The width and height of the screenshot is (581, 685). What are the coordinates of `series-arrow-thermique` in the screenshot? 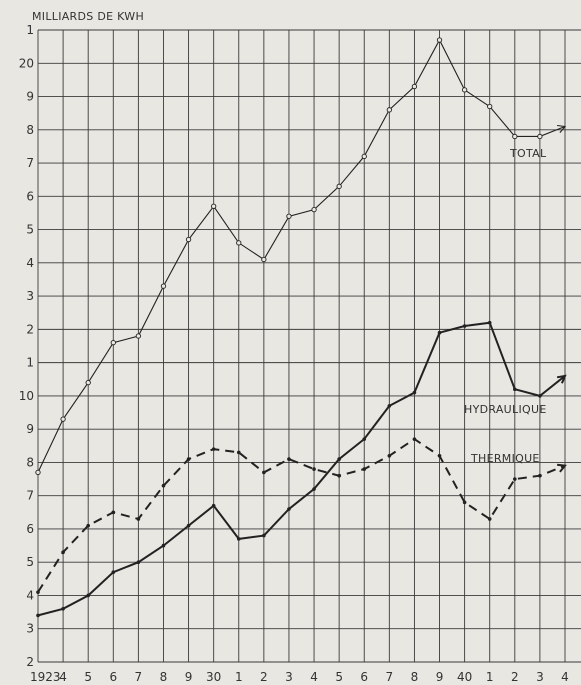 It's located at (561, 468).